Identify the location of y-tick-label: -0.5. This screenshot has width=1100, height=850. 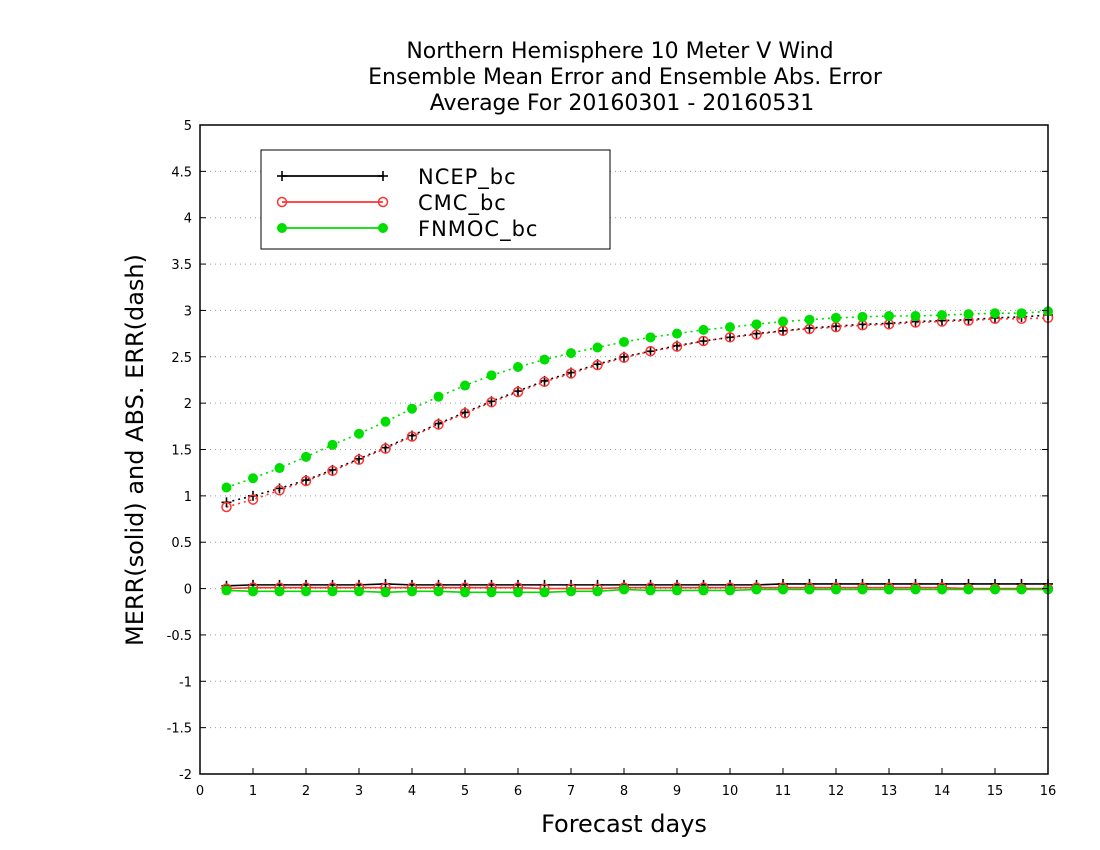
(179, 636).